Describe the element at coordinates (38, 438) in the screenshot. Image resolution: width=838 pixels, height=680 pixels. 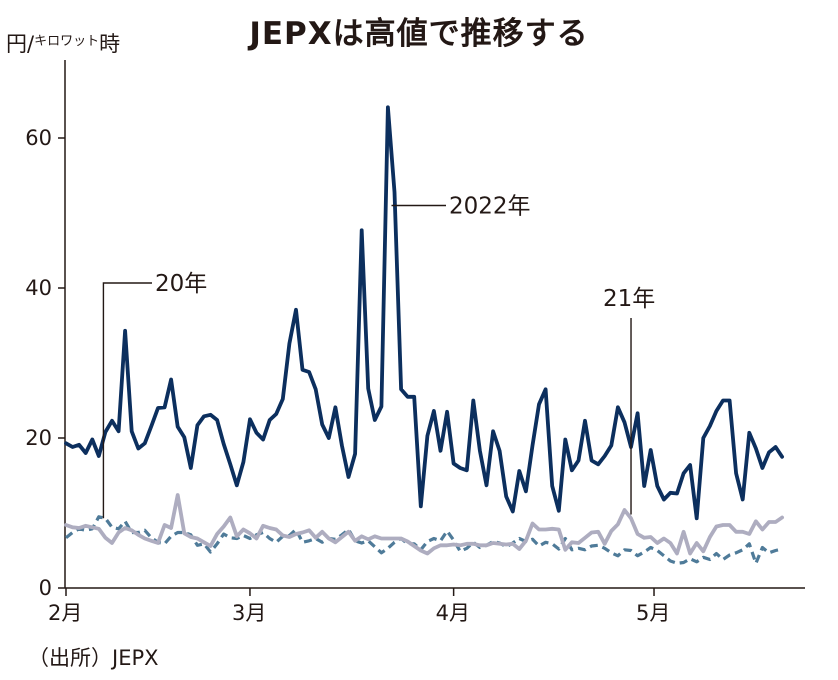
I see `y-tick-label: 20` at that location.